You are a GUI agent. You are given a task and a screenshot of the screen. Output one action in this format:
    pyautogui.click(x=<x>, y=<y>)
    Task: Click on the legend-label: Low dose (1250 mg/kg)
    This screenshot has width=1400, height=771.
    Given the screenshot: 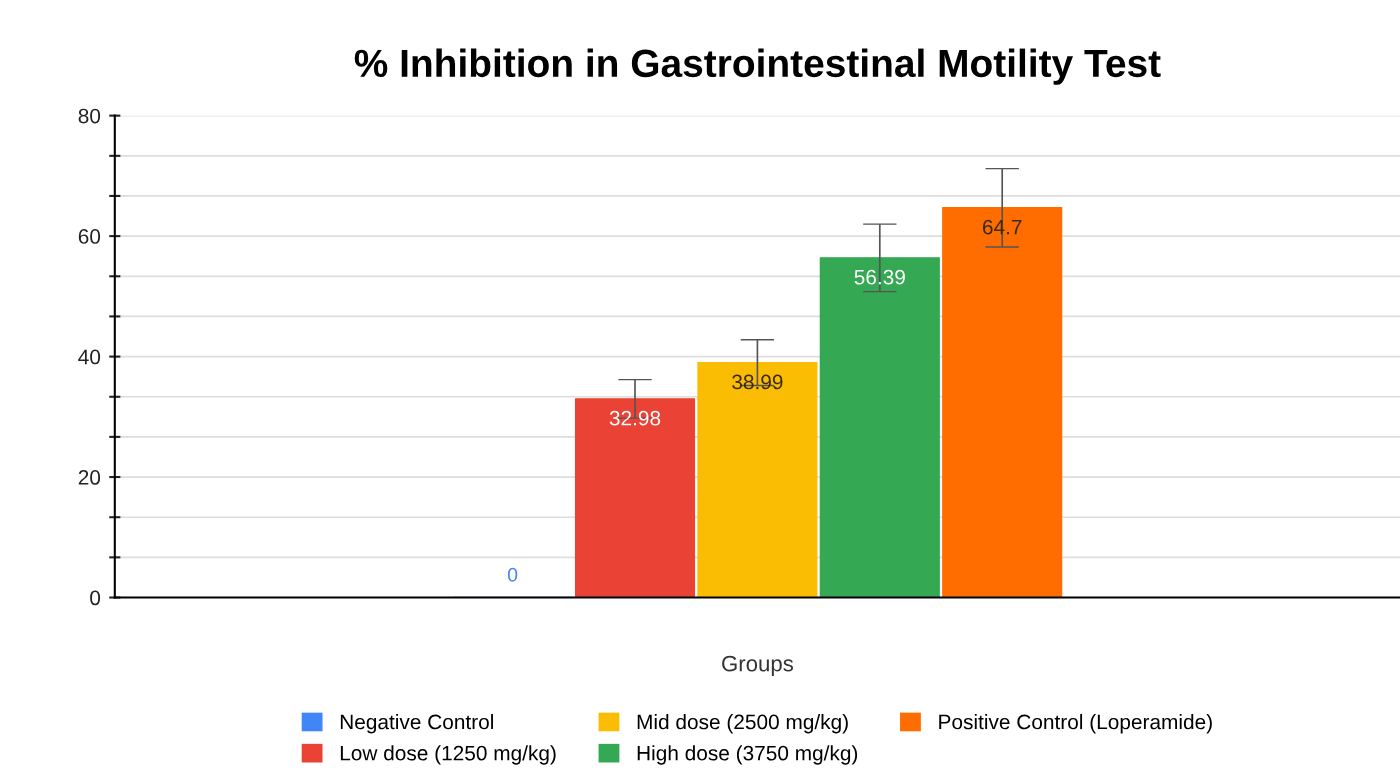 What is the action you would take?
    pyautogui.click(x=448, y=755)
    